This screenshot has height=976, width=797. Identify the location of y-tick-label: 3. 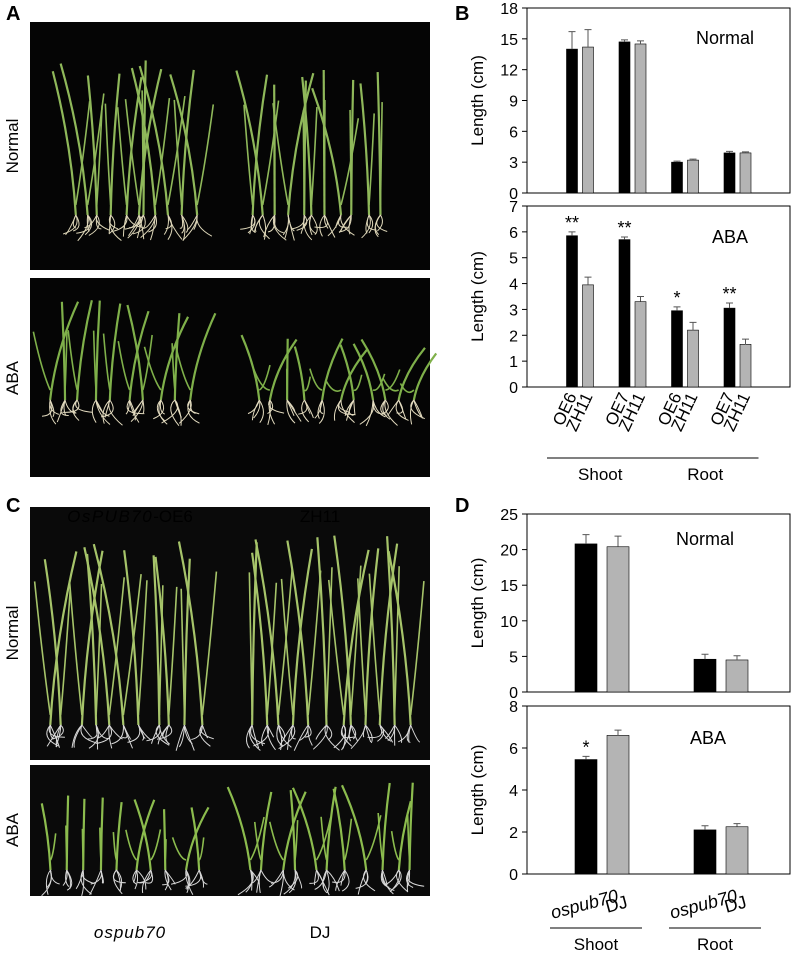
(513, 163).